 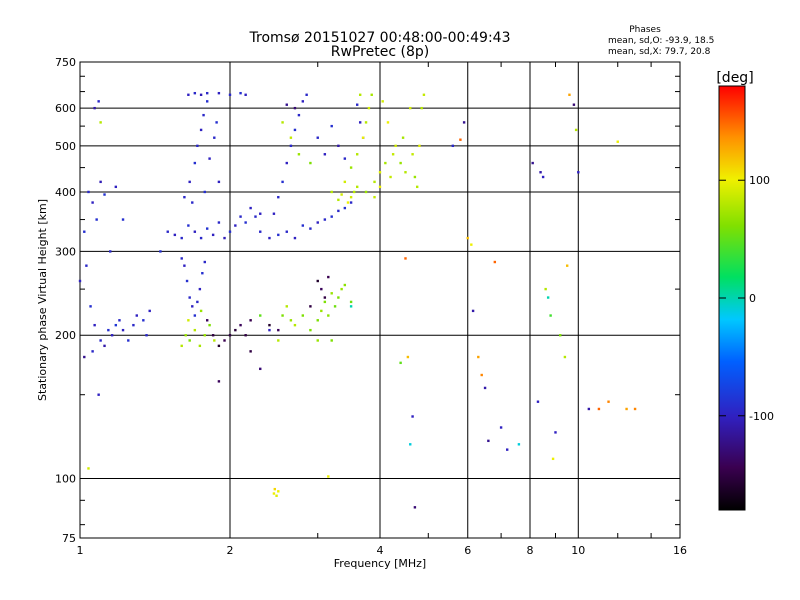 I want to click on phases-header: Phases, so click(x=645, y=30).